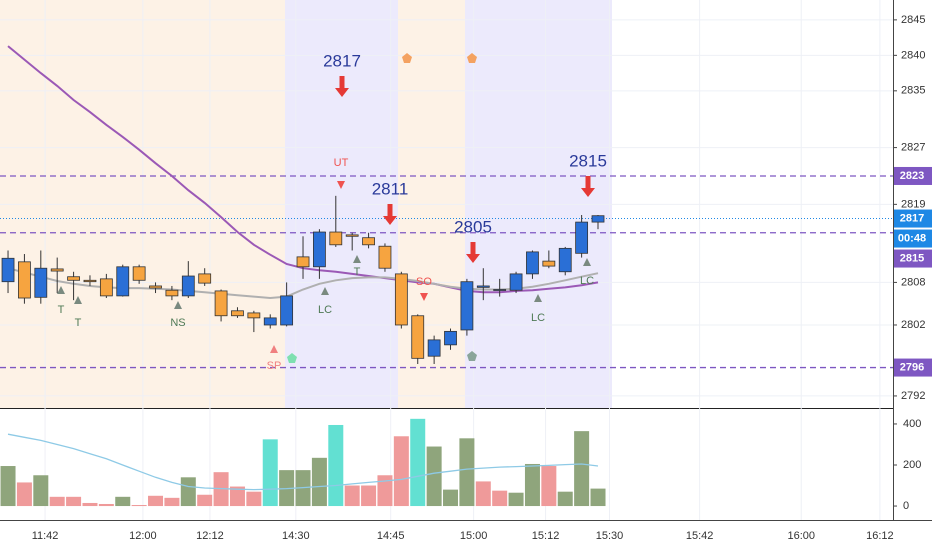 Image resolution: width=932 pixels, height=550 pixels. Describe the element at coordinates (913, 325) in the screenshot. I see `y-tick-label: 2802` at that location.